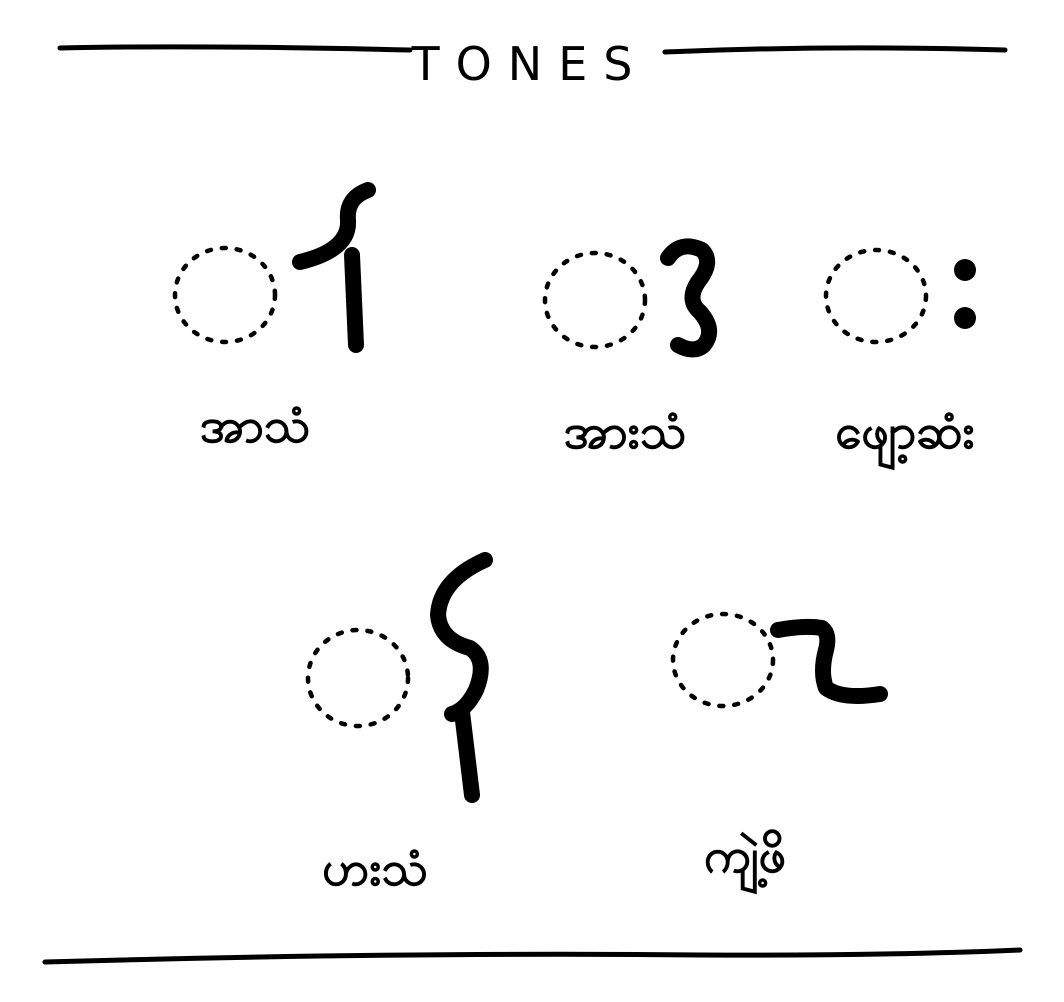  I want to click on page-title: TONES, so click(530, 64).